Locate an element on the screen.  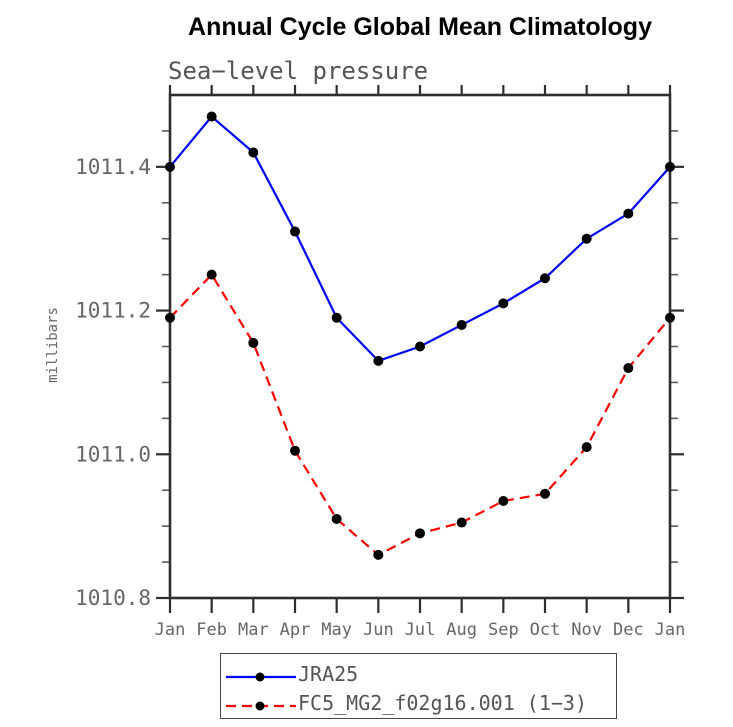
x-tick-label: May is located at coordinates (336, 630).